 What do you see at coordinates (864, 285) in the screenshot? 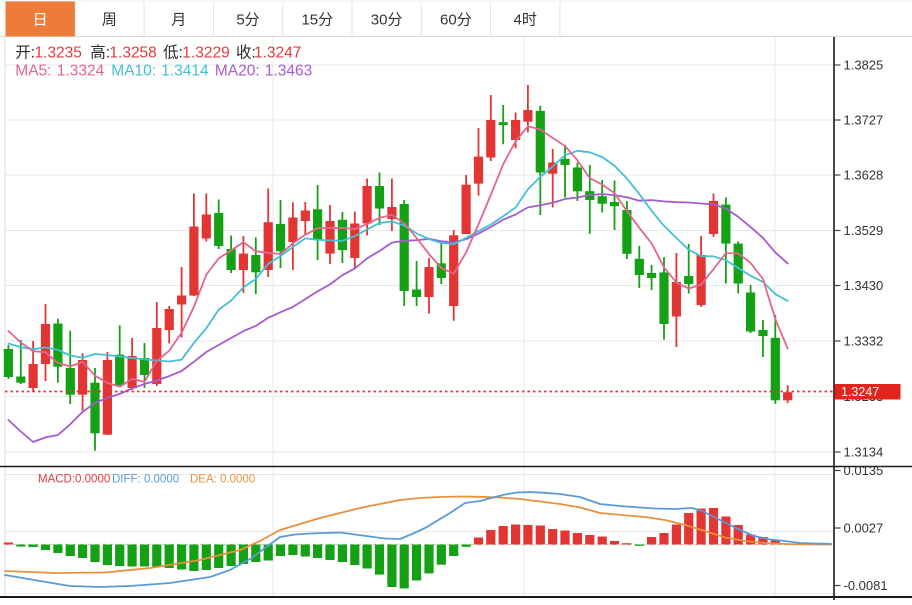
I see `svg-text: 1.3430` at bounding box center [864, 285].